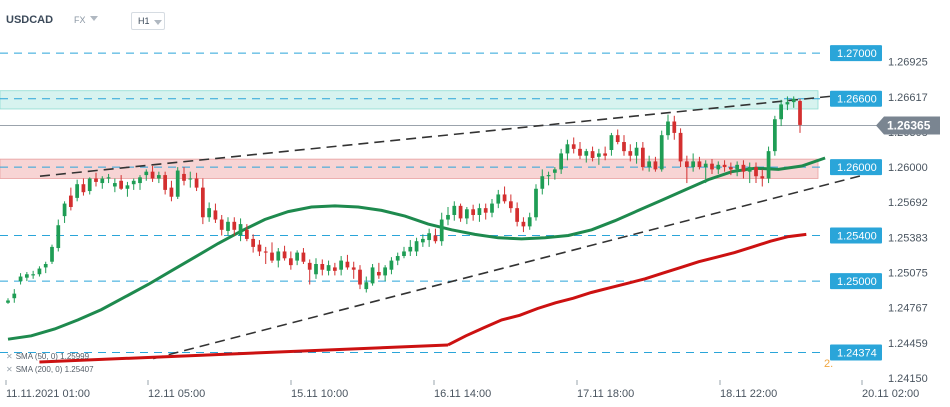 This screenshot has height=407, width=950. Describe the element at coordinates (30, 20) in the screenshot. I see `symbol-label: USDCAD` at that location.